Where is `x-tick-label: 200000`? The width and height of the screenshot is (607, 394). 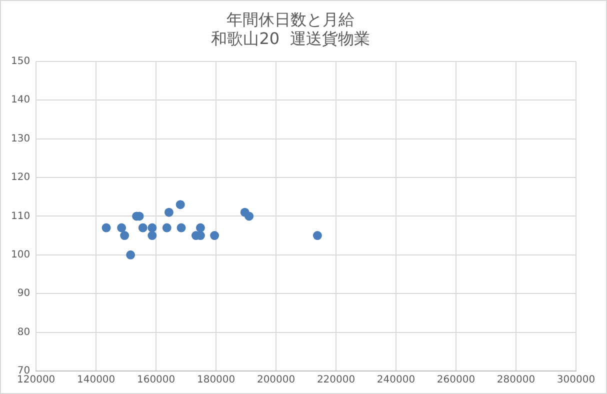 x-tick-label: 200000 is located at coordinates (276, 380).